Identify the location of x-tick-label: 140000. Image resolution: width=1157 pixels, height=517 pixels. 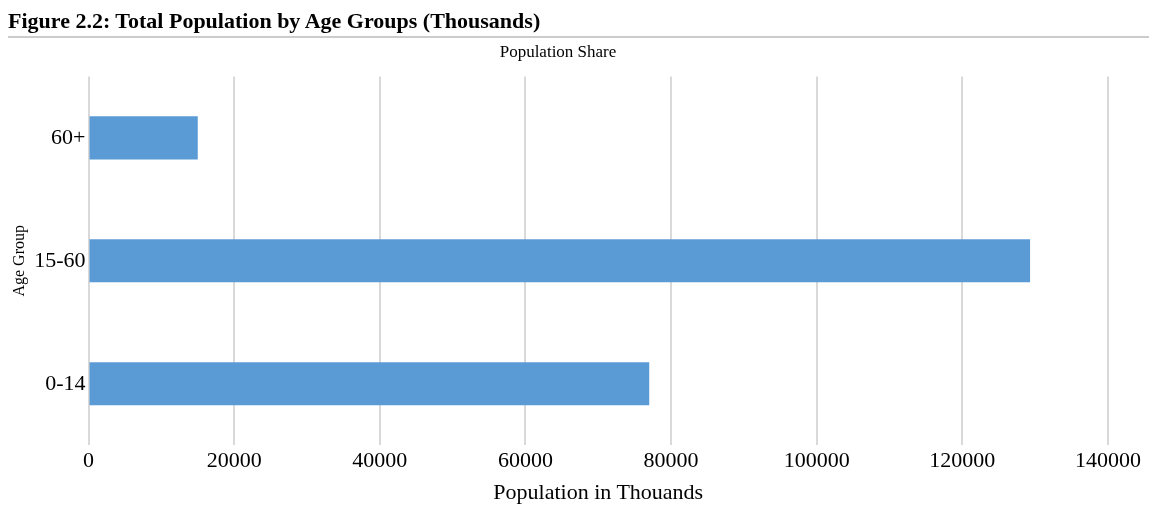
(1108, 460).